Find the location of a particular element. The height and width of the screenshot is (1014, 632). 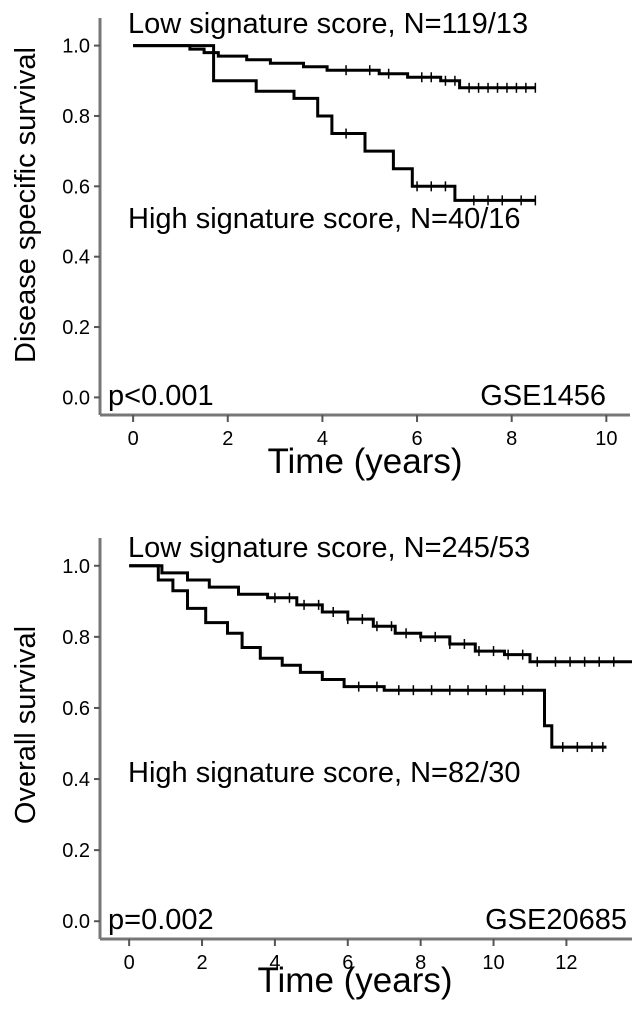

y-axis-title: Disease specific survival is located at coordinates (26, 205).